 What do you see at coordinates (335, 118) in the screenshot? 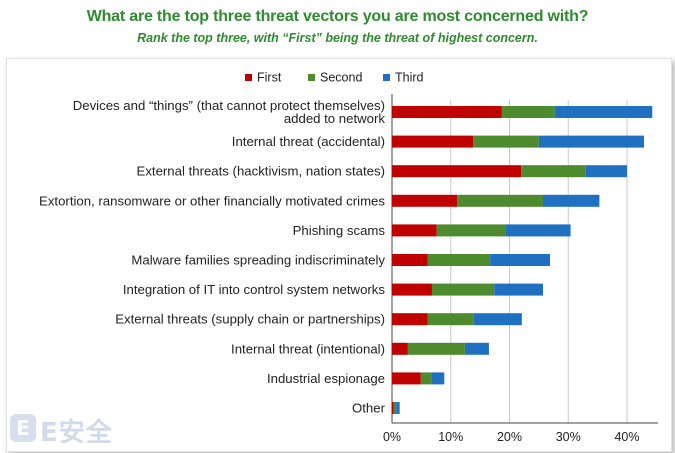
I see `category-label-line: added to network` at bounding box center [335, 118].